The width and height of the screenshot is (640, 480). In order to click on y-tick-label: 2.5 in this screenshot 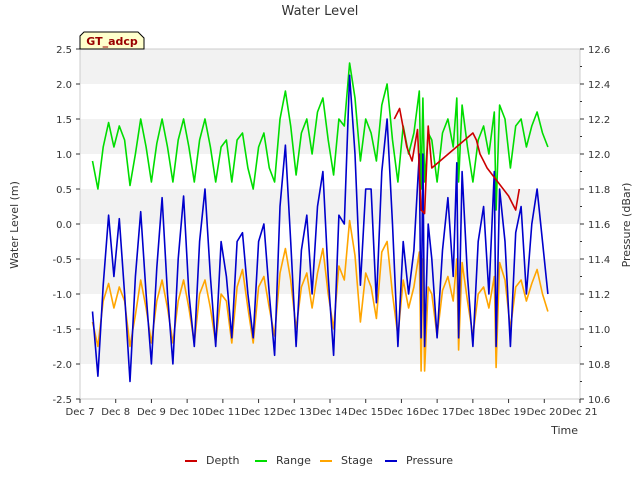, I will do `click(64, 50)`.